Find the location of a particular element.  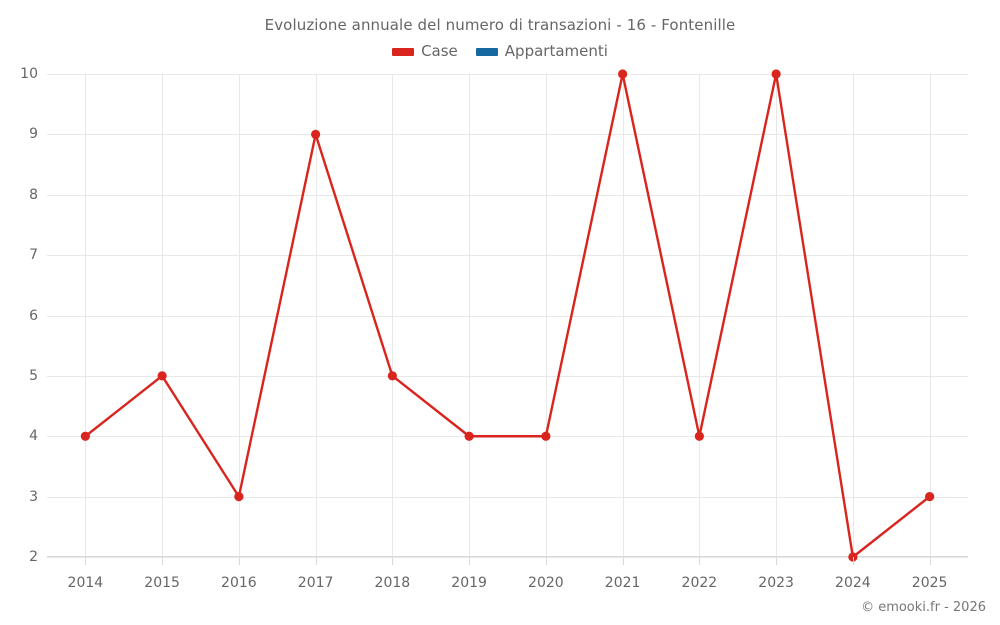

chart-legend: Case Appartamenti is located at coordinates (500, 51).